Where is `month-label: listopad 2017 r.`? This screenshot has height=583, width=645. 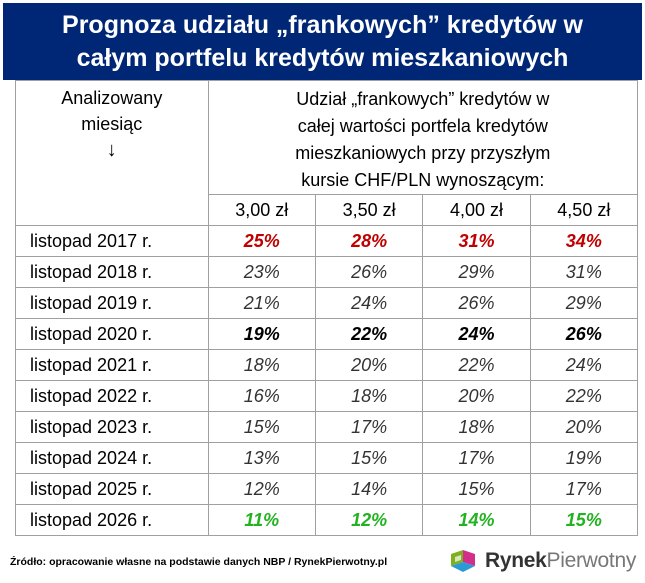
month-label: listopad 2017 r. is located at coordinates (112, 241).